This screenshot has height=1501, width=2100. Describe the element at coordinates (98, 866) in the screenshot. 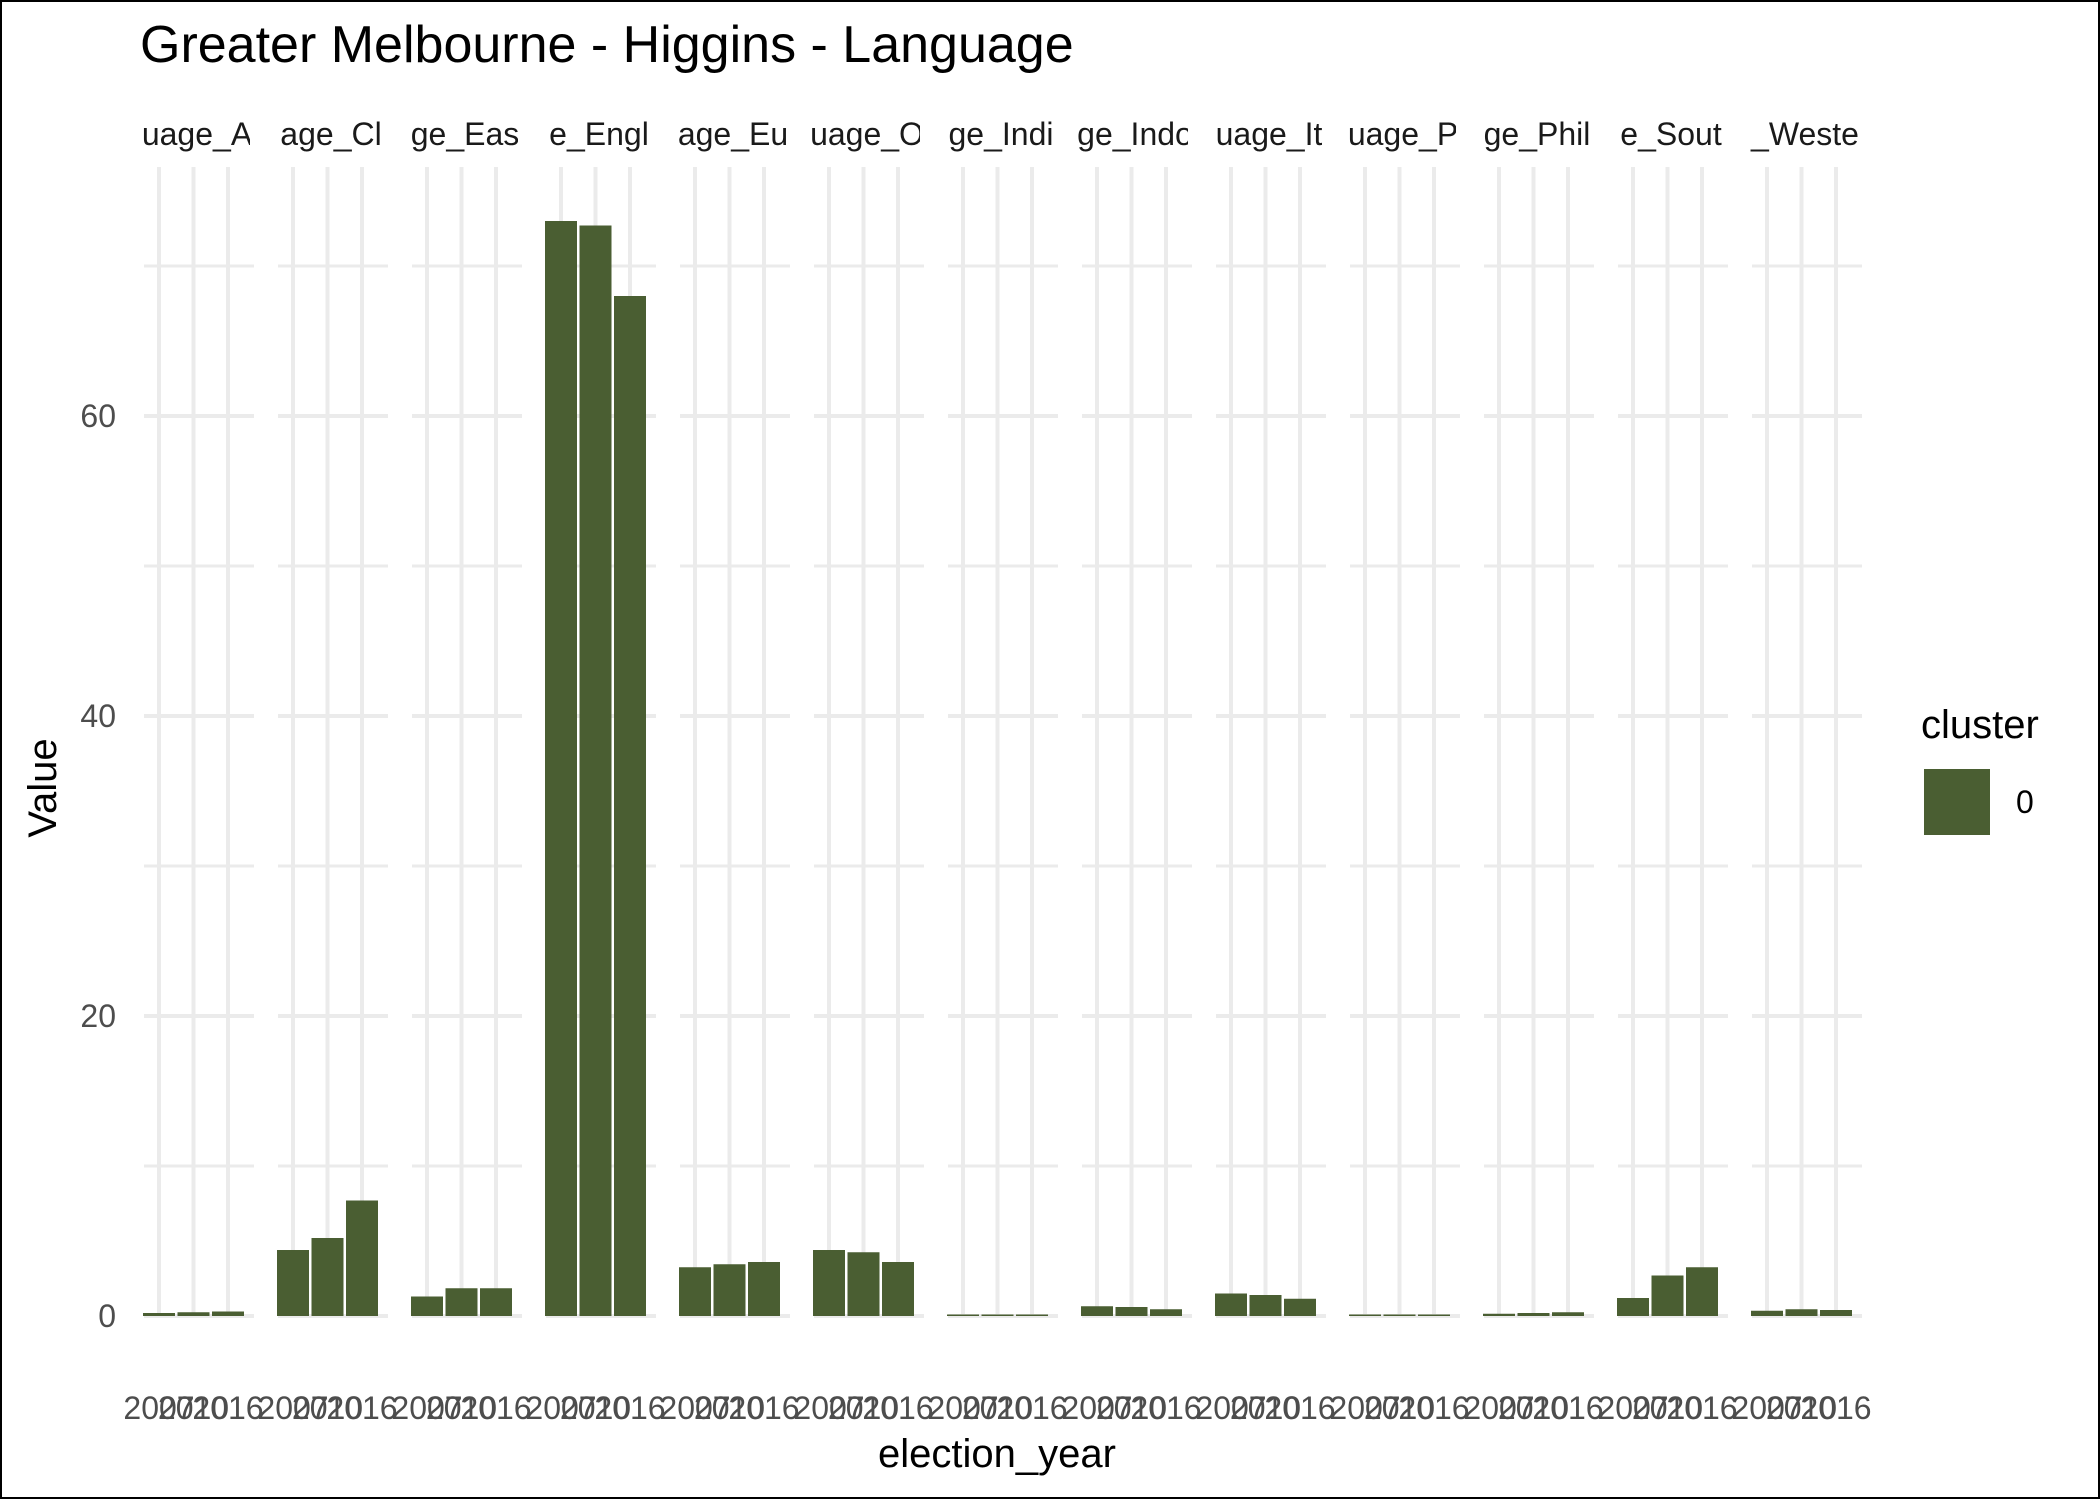

I see `y-axis-ticks: 0 20 40 60` at that location.